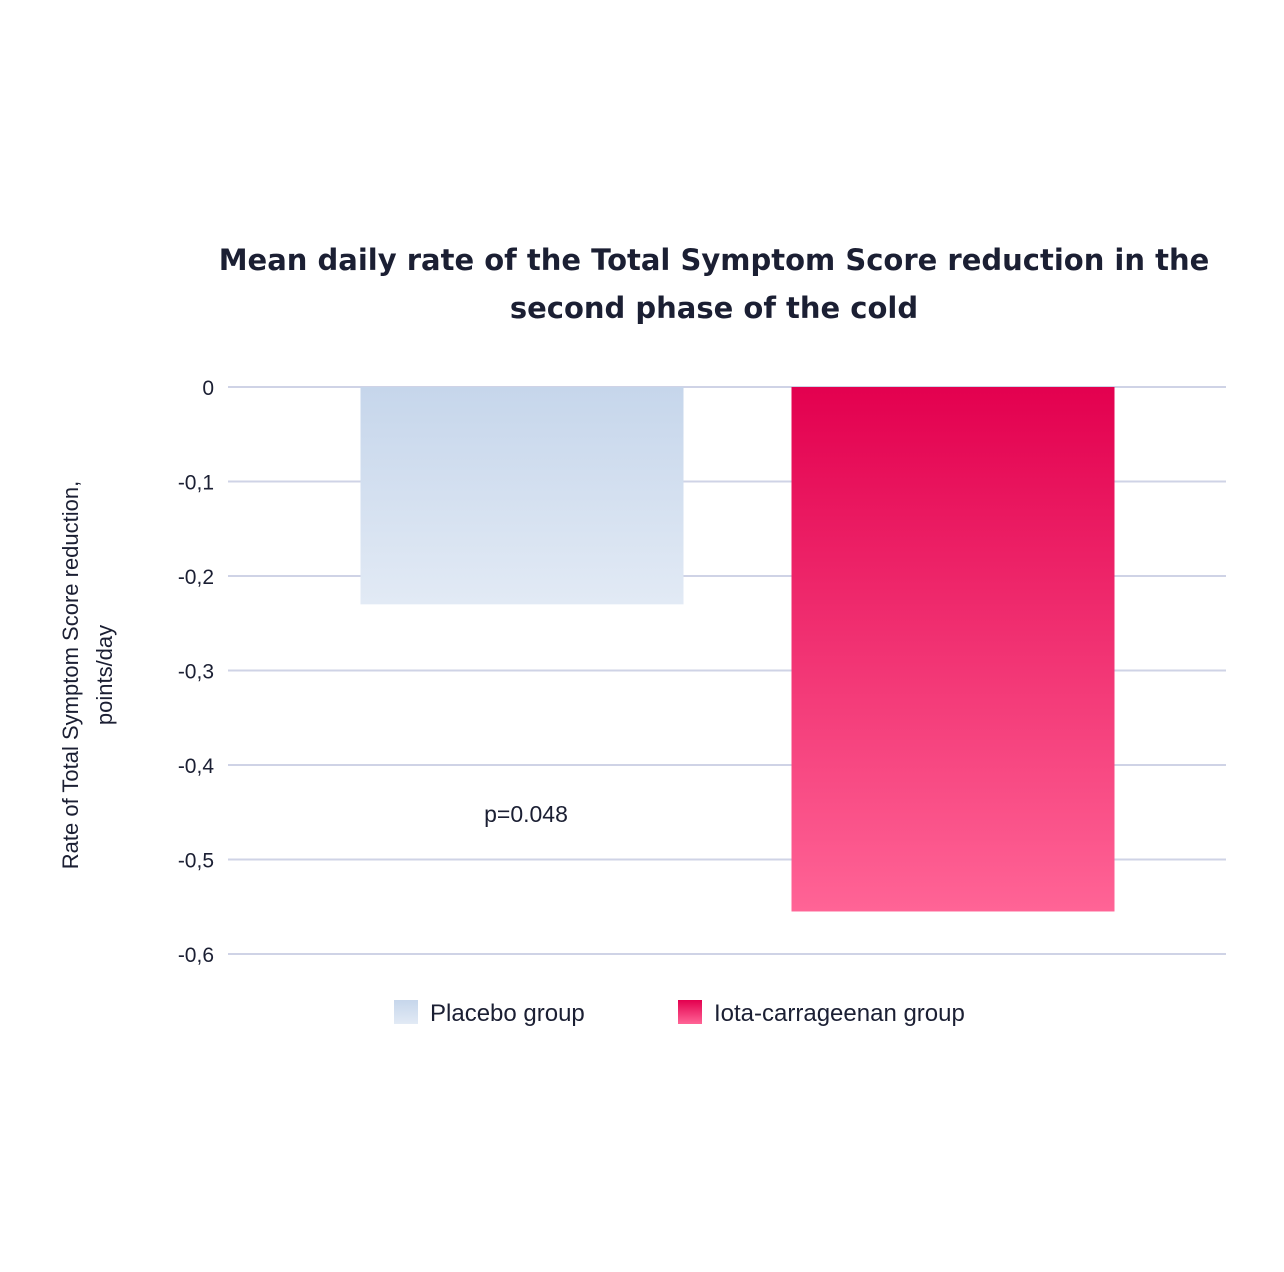  Describe the element at coordinates (70, 675) in the screenshot. I see `y-axis-label-line-1: Rate of Total Symptom Score reduction,` at that location.